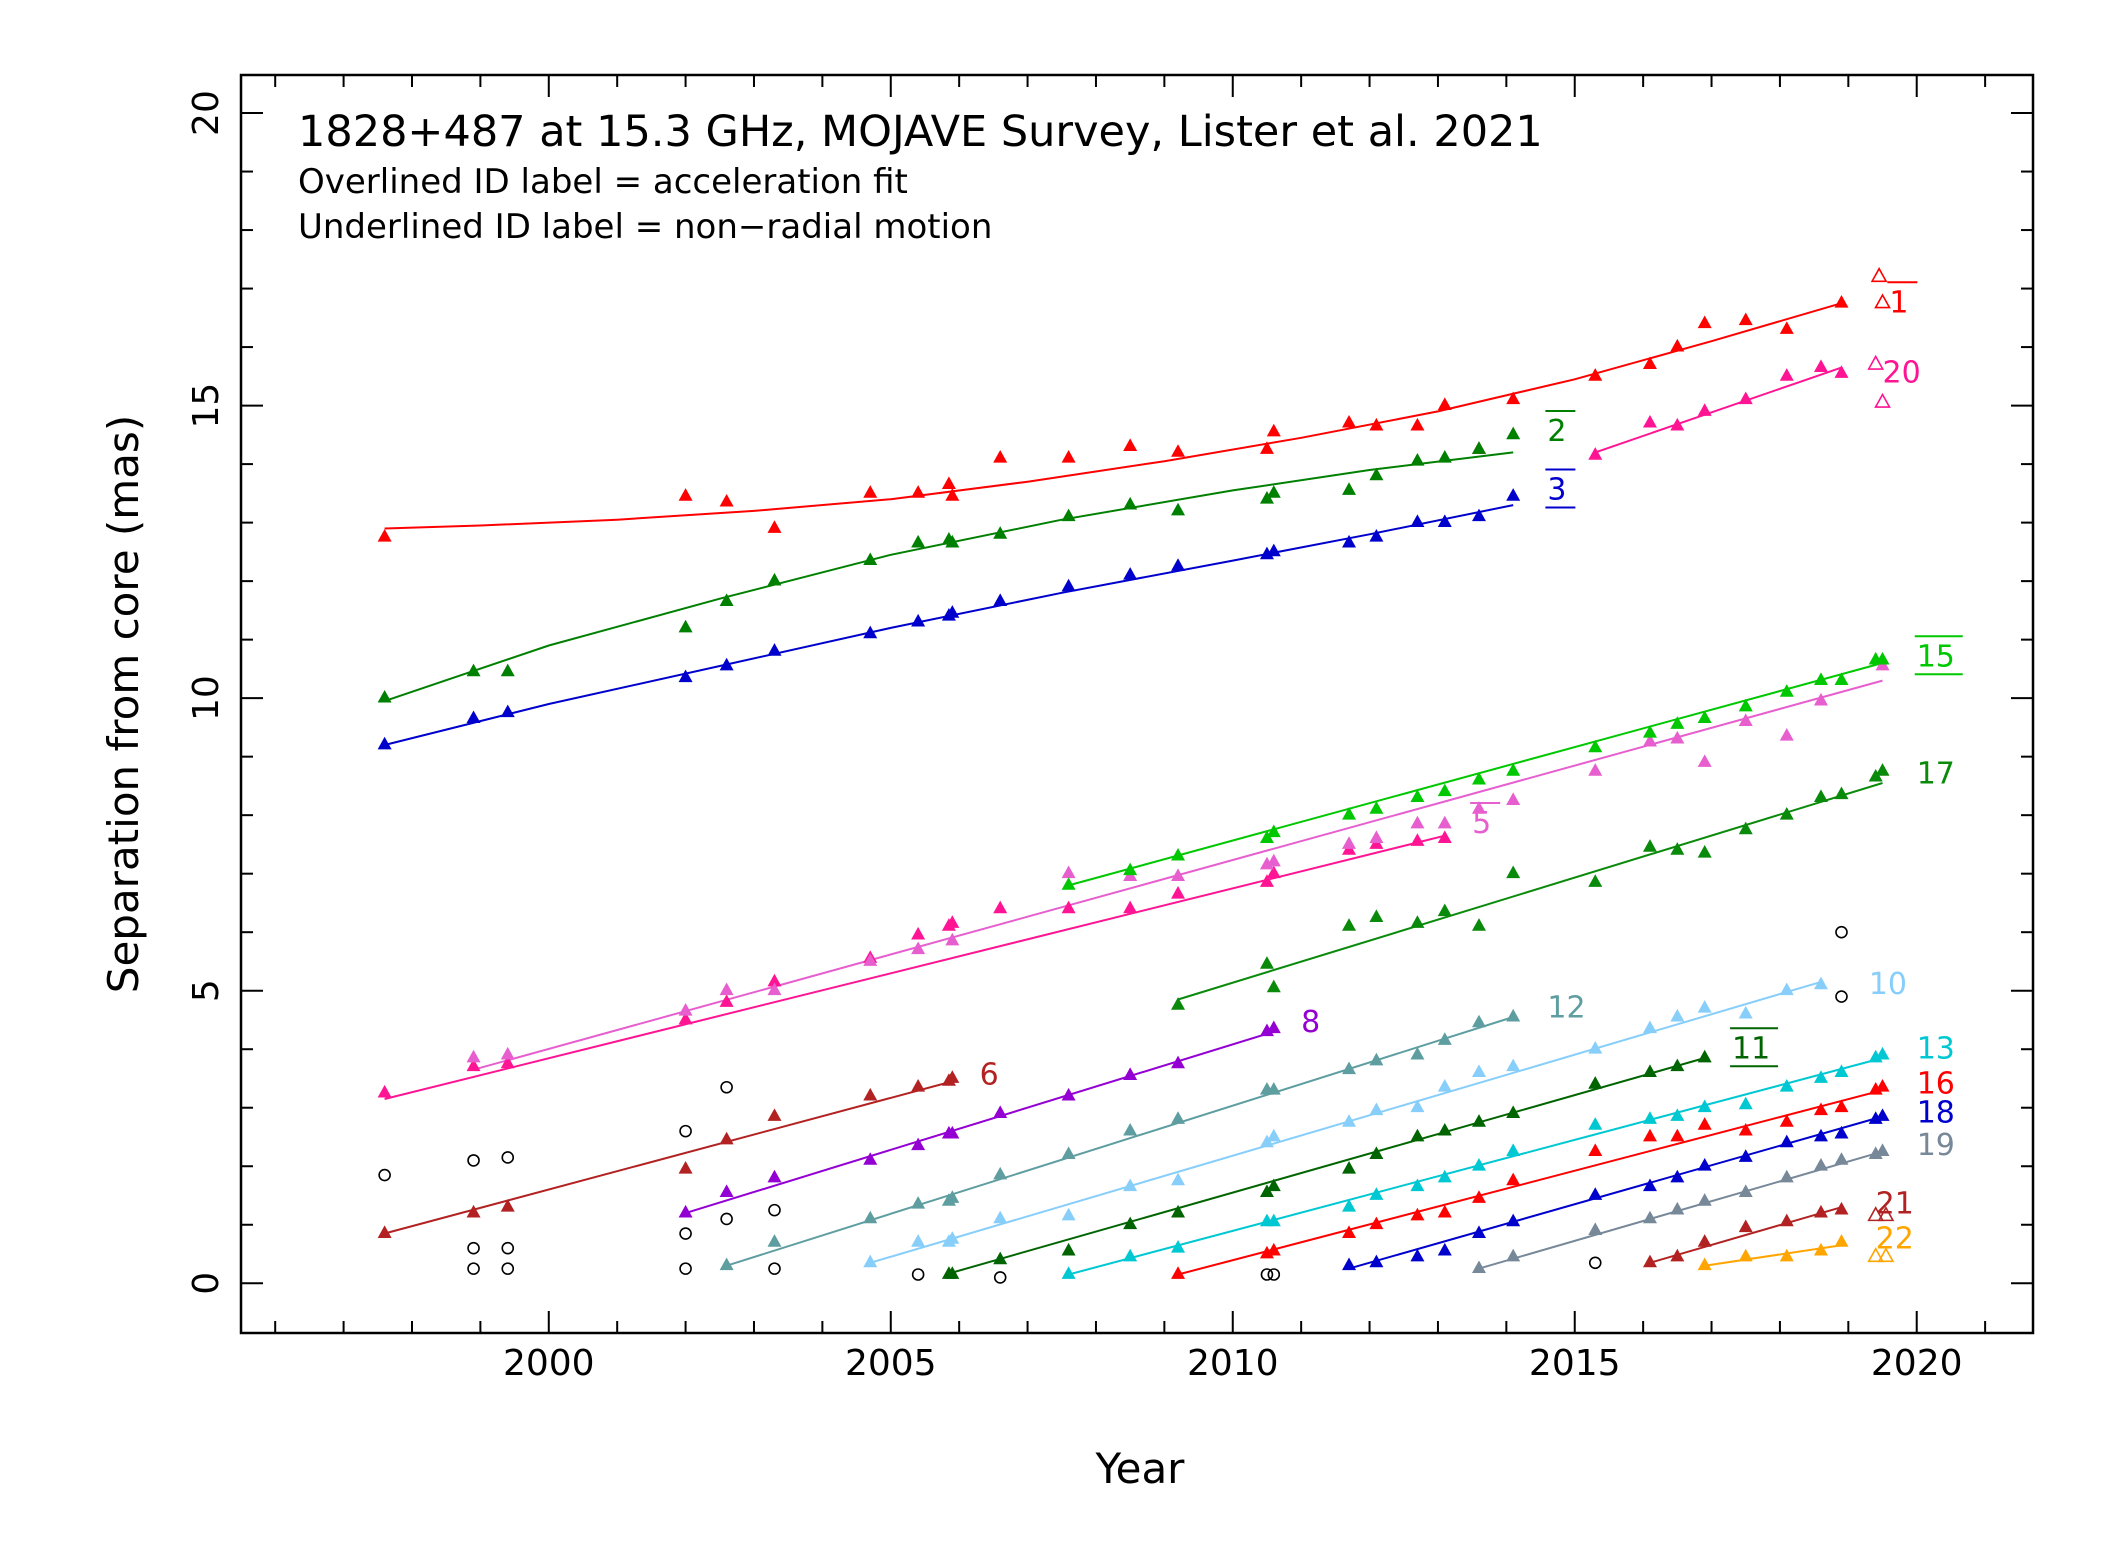  What do you see at coordinates (1936, 1048) in the screenshot?
I see `series-label: 13` at bounding box center [1936, 1048].